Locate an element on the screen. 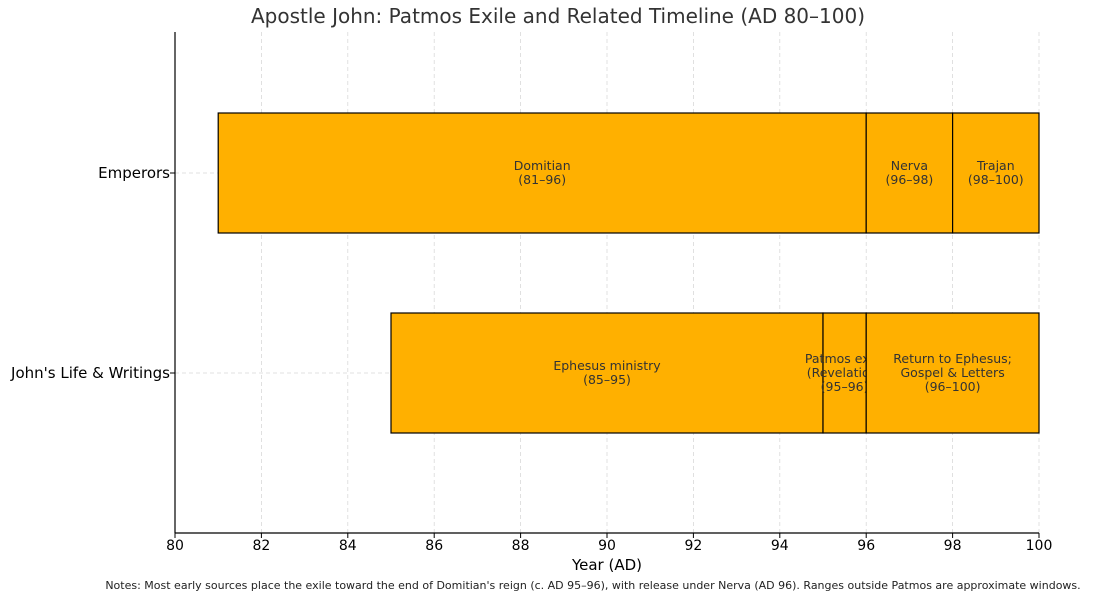 Image resolution: width=1116 pixels, height=600 pixels. x-tick-label: 80 is located at coordinates (175, 546).